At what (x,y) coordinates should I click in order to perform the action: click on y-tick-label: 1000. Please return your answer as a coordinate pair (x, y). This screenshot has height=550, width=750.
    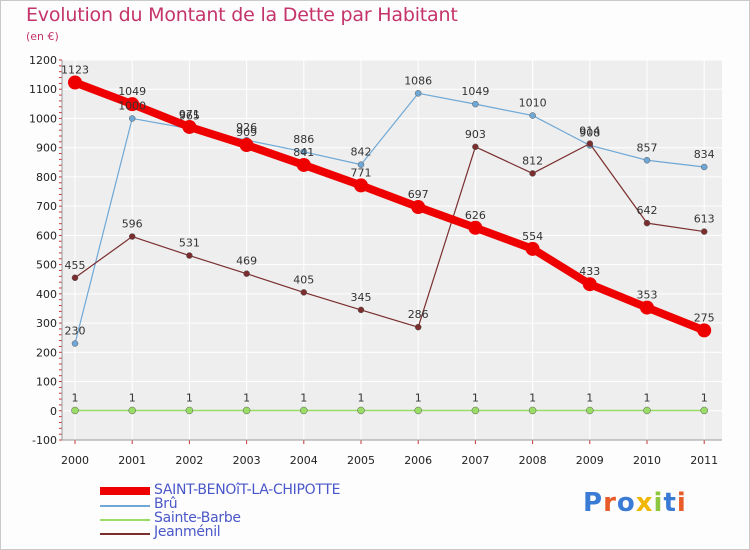
    Looking at the image, I should click on (43, 118).